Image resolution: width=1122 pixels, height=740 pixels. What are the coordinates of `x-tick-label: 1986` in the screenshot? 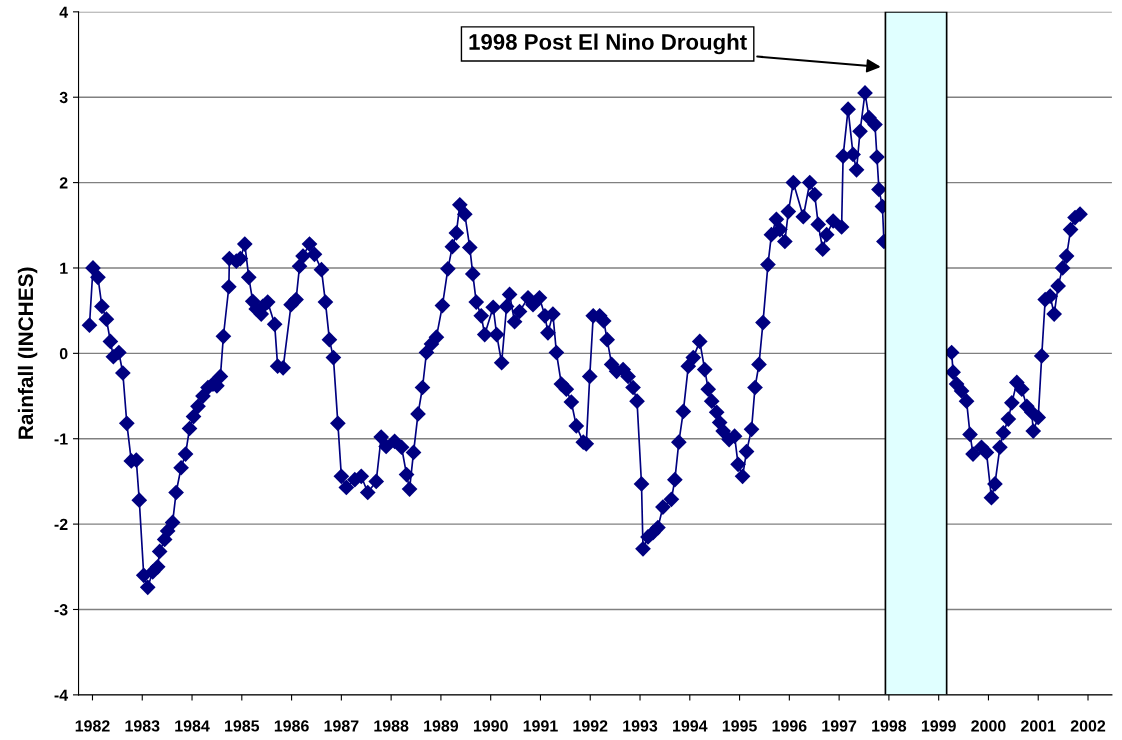 It's located at (291, 726).